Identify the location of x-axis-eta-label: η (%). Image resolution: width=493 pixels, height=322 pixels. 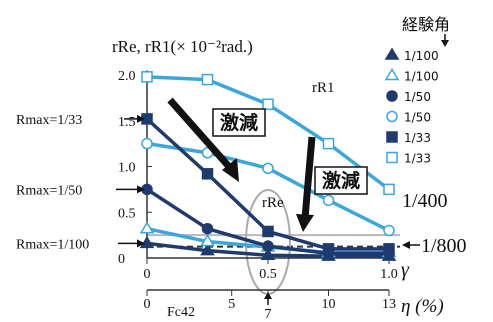
(422, 306).